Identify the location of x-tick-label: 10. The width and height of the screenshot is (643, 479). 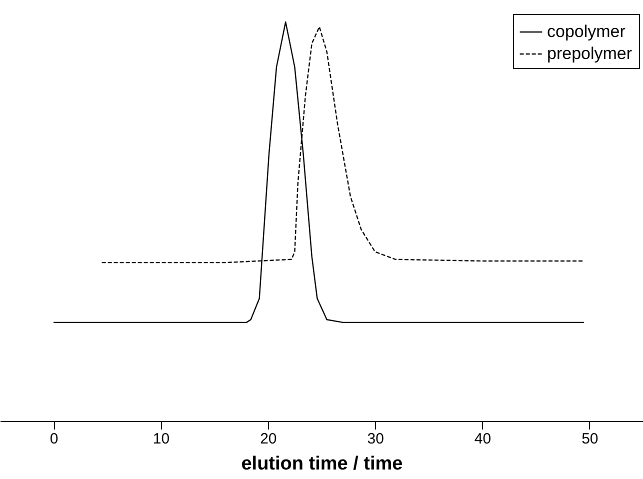
(161, 439).